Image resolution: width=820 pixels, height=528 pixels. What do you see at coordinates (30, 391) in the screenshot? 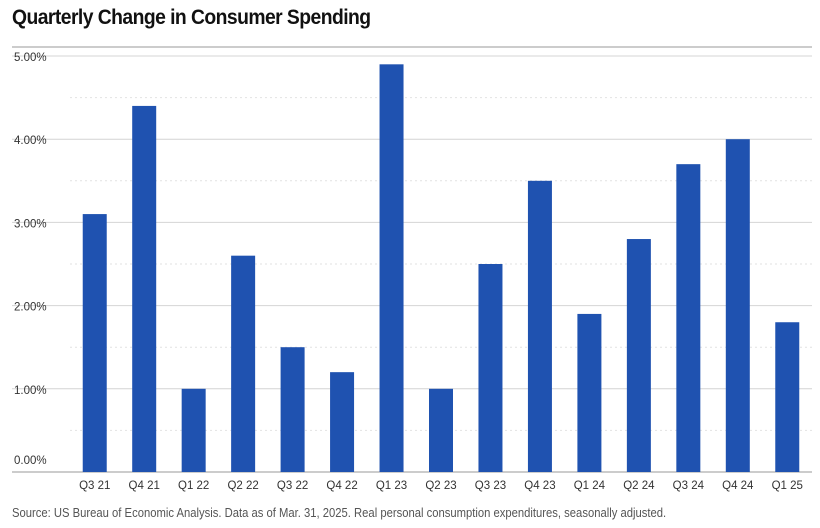
I see `y-tick-label: 1.00%` at bounding box center [30, 391].